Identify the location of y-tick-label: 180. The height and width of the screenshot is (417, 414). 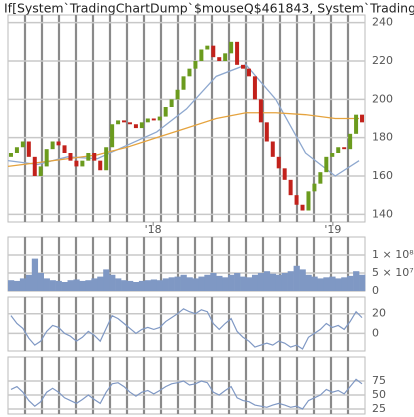
(382, 137).